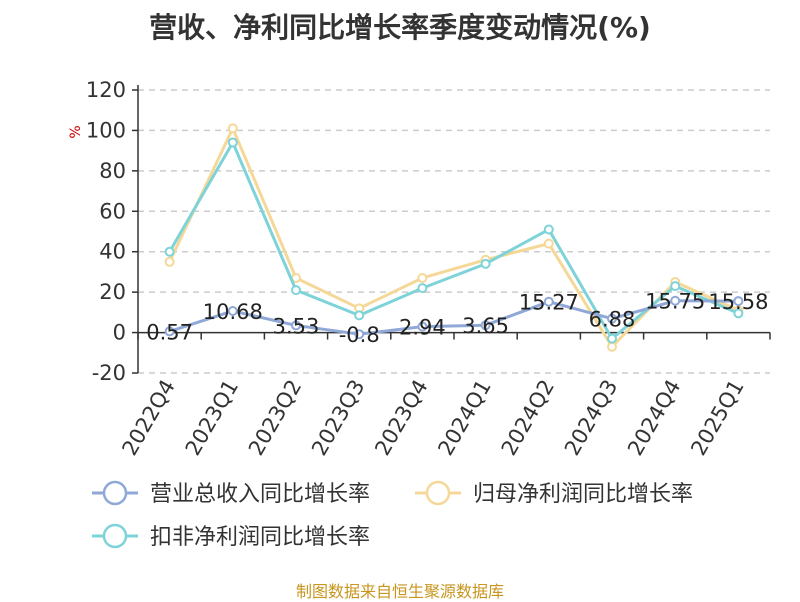 The image size is (800, 602). What do you see at coordinates (76, 131) in the screenshot?
I see `y-axis-unit: %` at bounding box center [76, 131].